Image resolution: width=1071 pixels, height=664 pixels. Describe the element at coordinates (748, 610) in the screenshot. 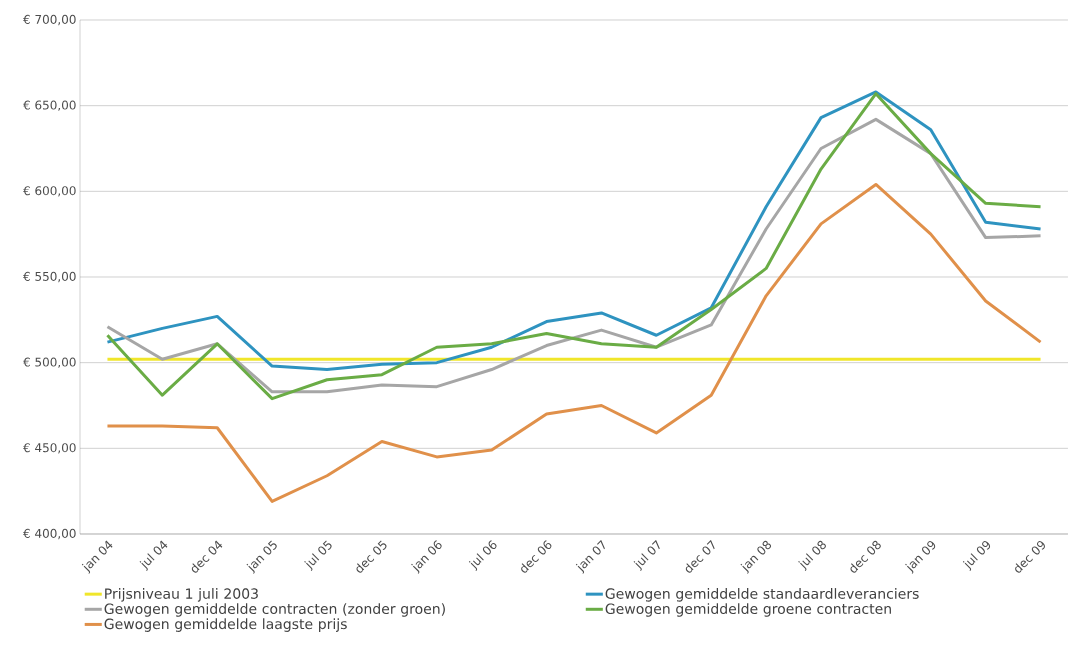

I see `legend-label: Gewogen gemiddelde groene contracten` at that location.